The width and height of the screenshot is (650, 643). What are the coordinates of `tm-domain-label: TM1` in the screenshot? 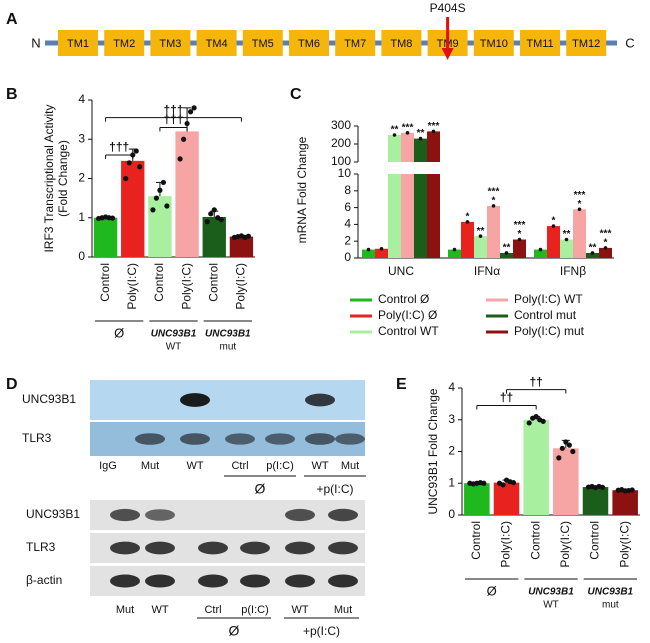 It's located at (78, 44).